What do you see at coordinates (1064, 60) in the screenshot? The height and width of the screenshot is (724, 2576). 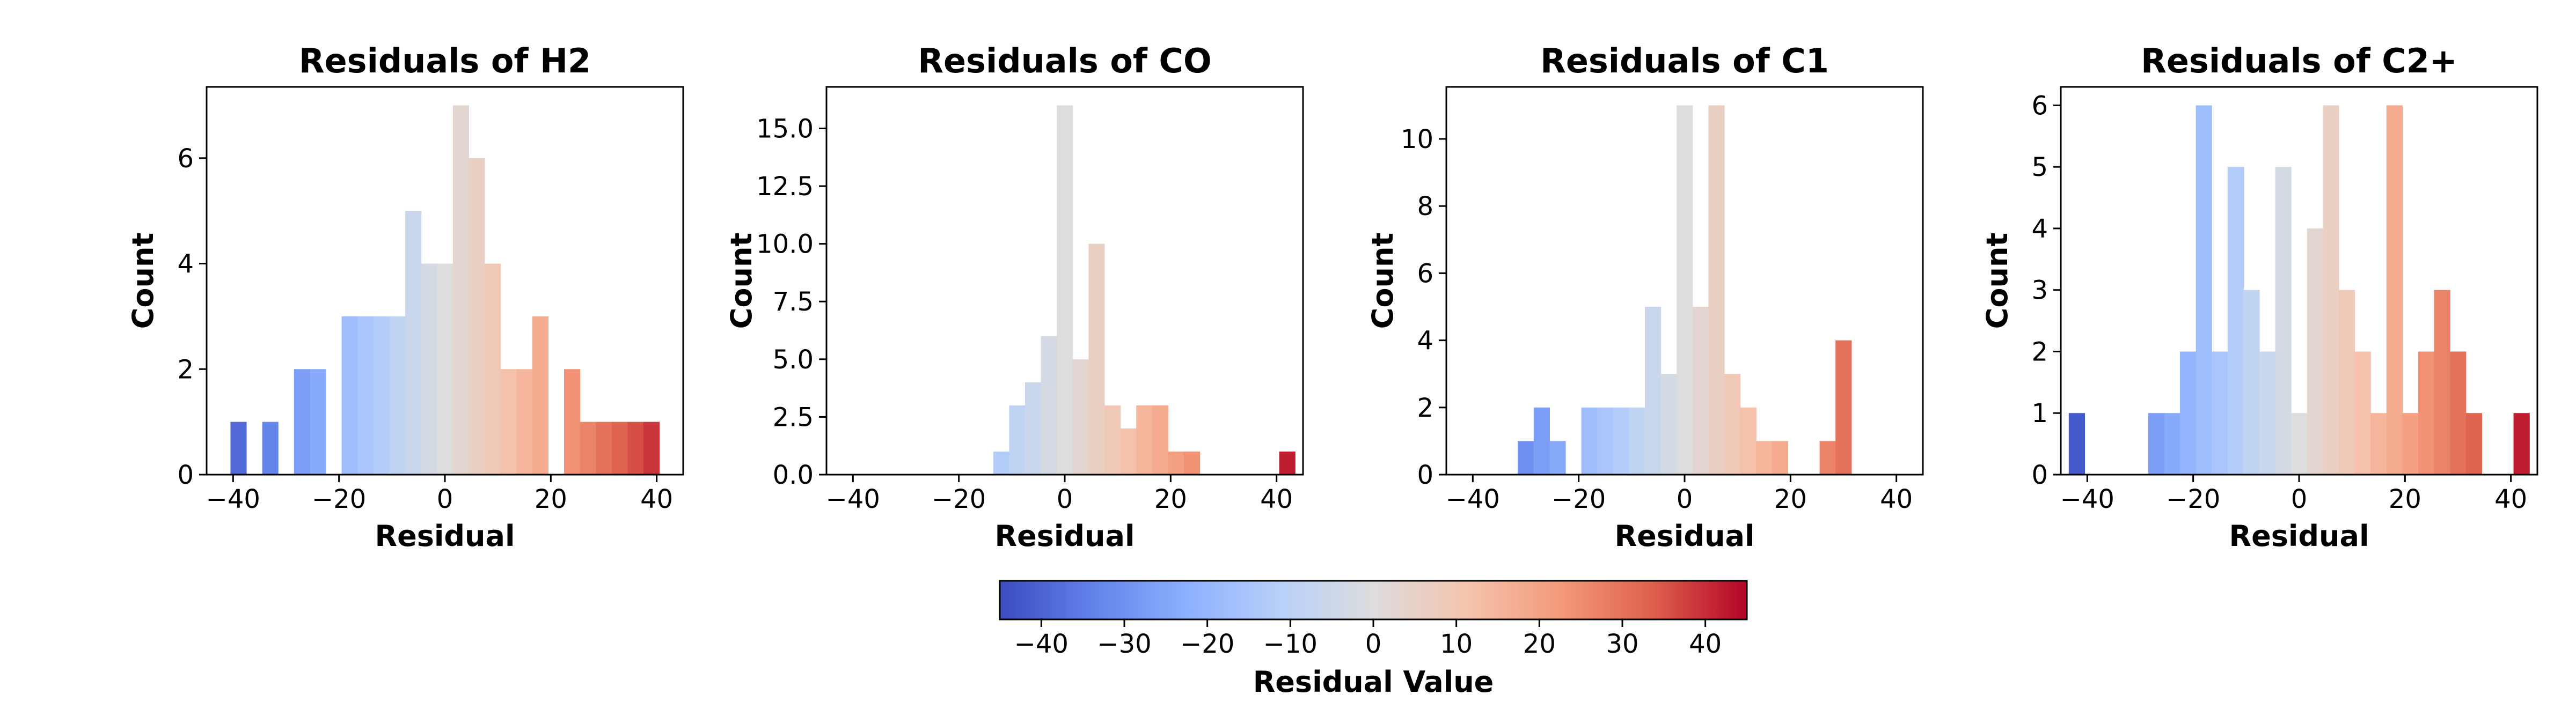 I see `panel-title: Residuals of CO` at bounding box center [1064, 60].